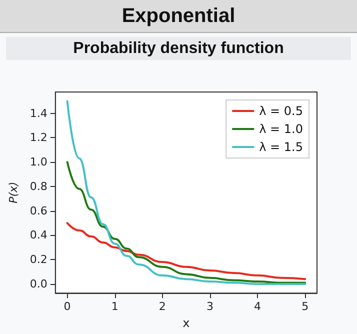 This screenshot has height=334, width=357. Describe the element at coordinates (162, 307) in the screenshot. I see `x-tick-label: 2` at that location.